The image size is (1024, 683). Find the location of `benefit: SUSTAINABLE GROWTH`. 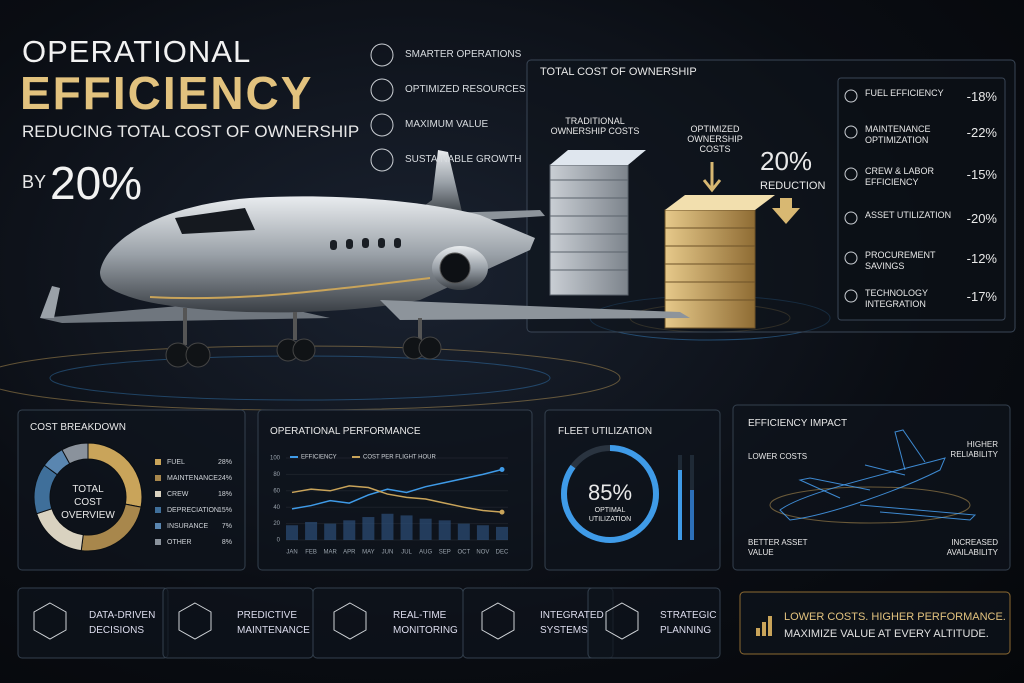

benefit: SUSTAINABLE GROWTH is located at coordinates (463, 159).